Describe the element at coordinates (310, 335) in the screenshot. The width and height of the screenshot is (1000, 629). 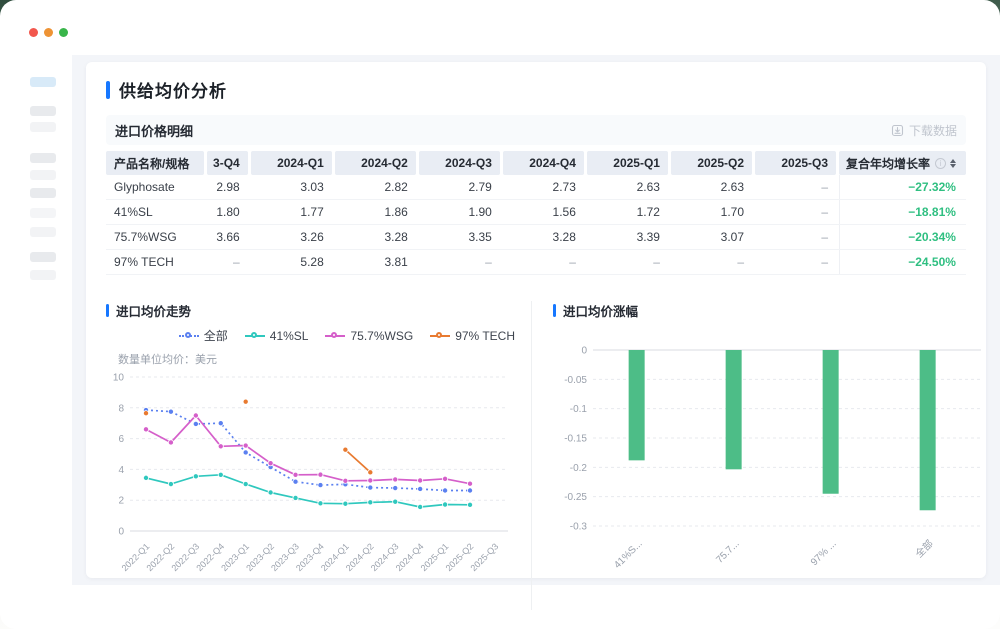
I see `trend-legend: 全部 41%SL 75.7%WSG 97% TECH` at that location.